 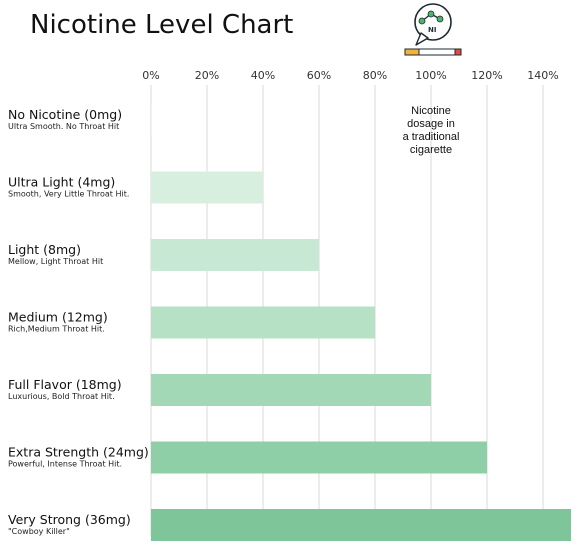 I want to click on category-label: Very Strong (36mg), so click(x=69, y=519).